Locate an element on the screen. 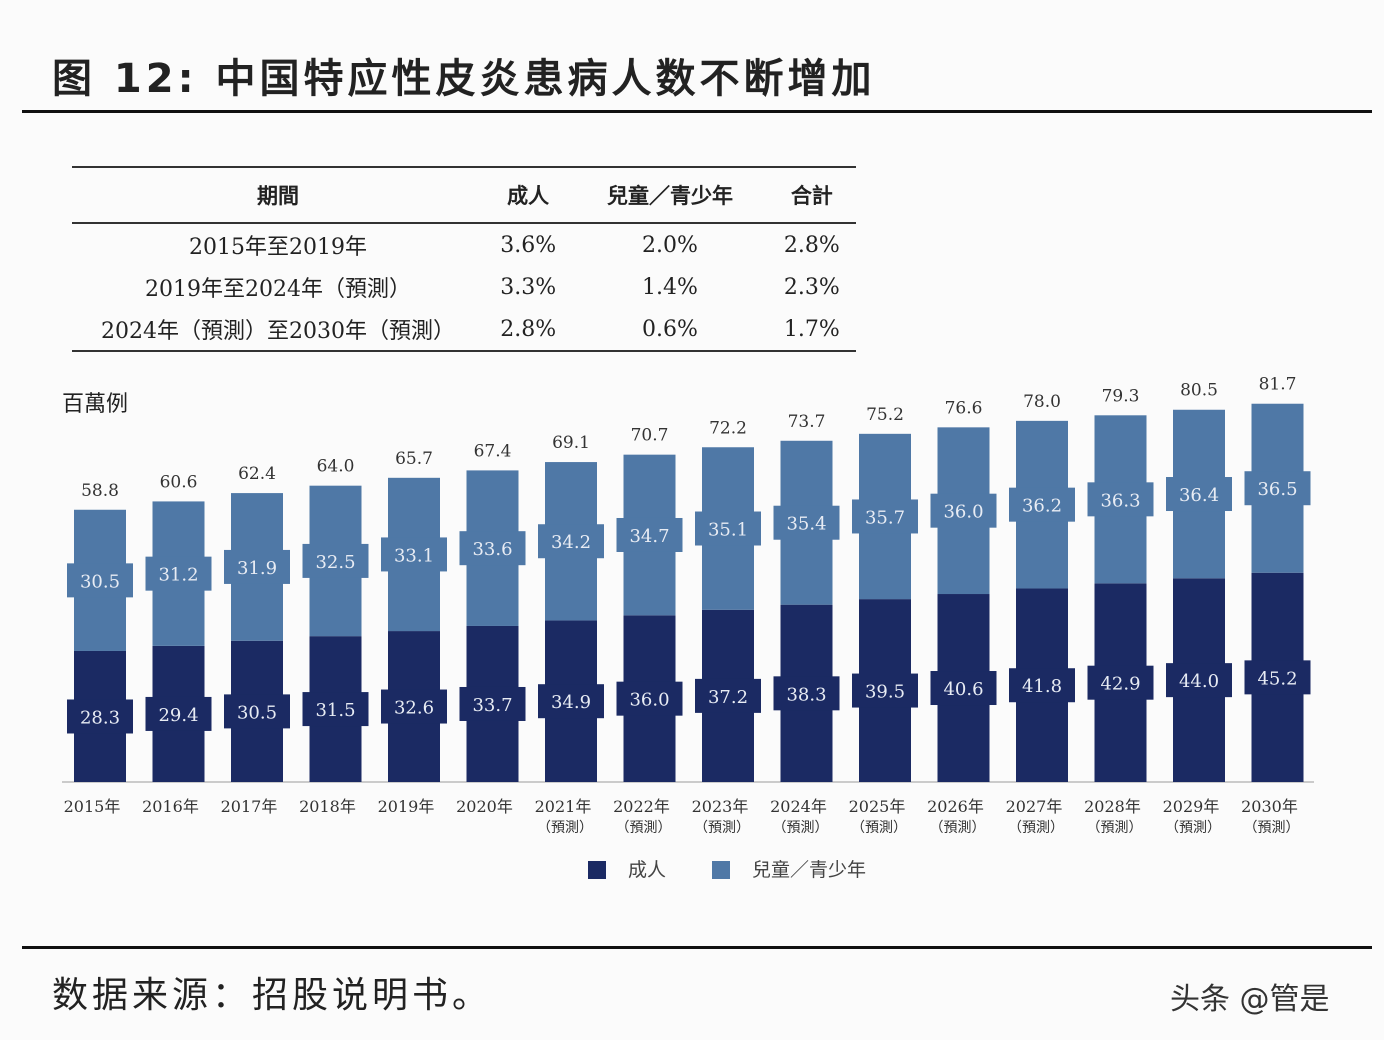  table-cell: 2.0% is located at coordinates (670, 245).